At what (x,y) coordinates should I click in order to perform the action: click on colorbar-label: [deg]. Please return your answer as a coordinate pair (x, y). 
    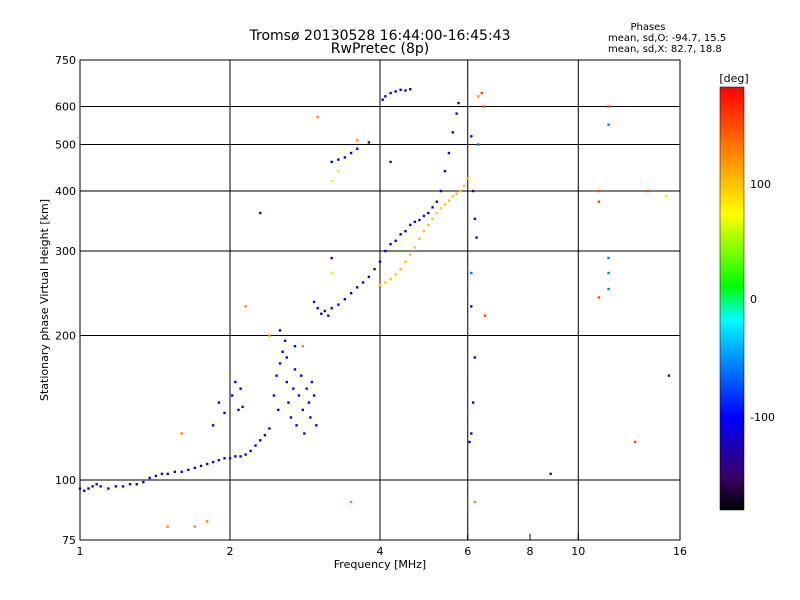
    Looking at the image, I should click on (733, 78).